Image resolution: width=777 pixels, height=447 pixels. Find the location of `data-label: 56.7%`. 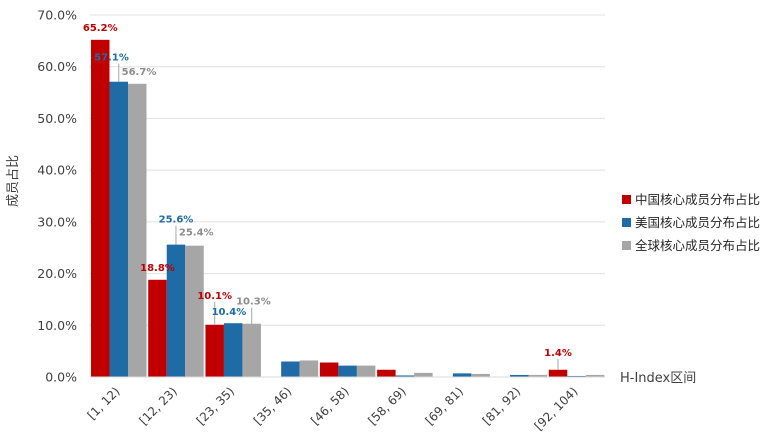

data-label: 56.7% is located at coordinates (139, 72).